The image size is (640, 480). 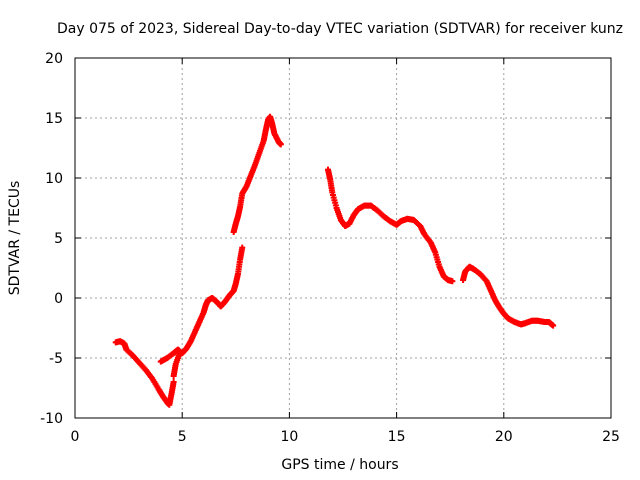 What do you see at coordinates (51, 239) in the screenshot?
I see `y-tick-labels: -10 -5 0 5 10 15 20` at bounding box center [51, 239].